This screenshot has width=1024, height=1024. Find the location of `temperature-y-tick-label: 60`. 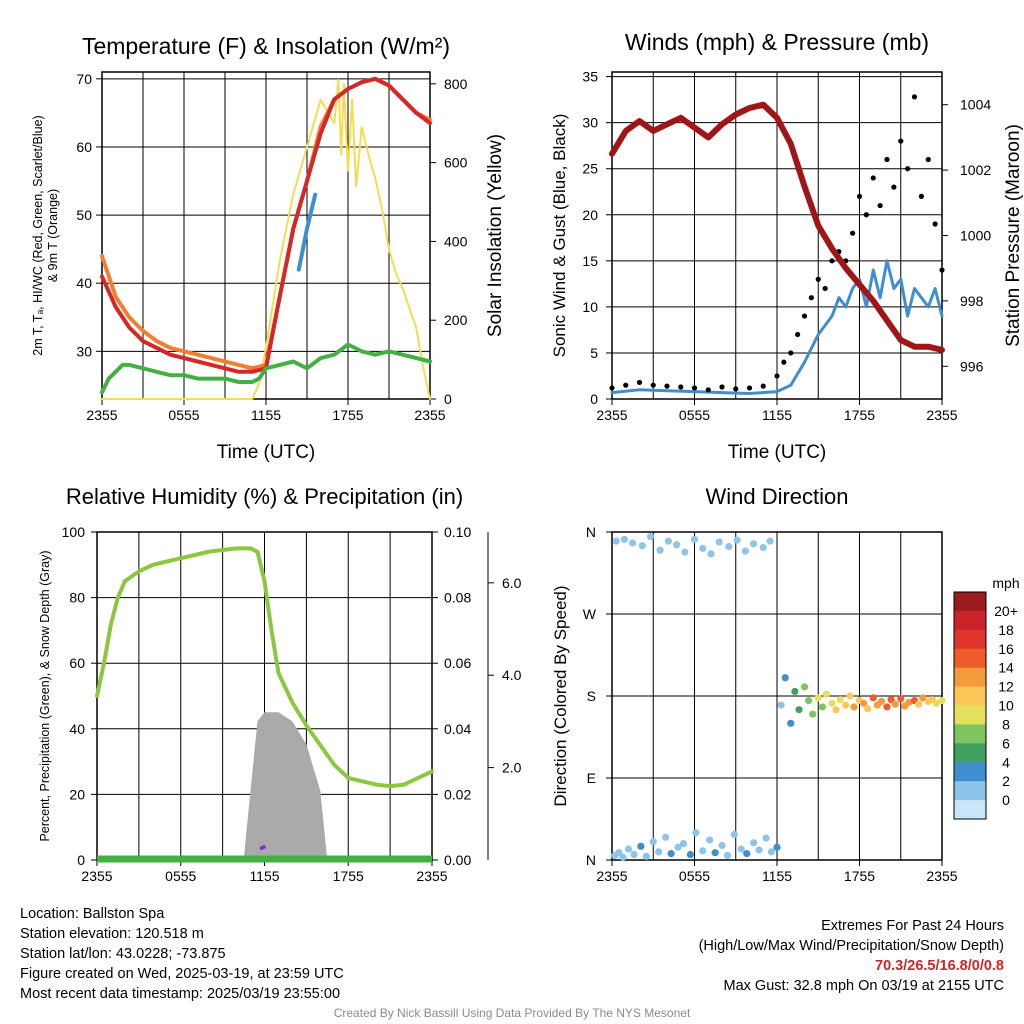

temperature-y-tick-label: 60 is located at coordinates (84, 147).